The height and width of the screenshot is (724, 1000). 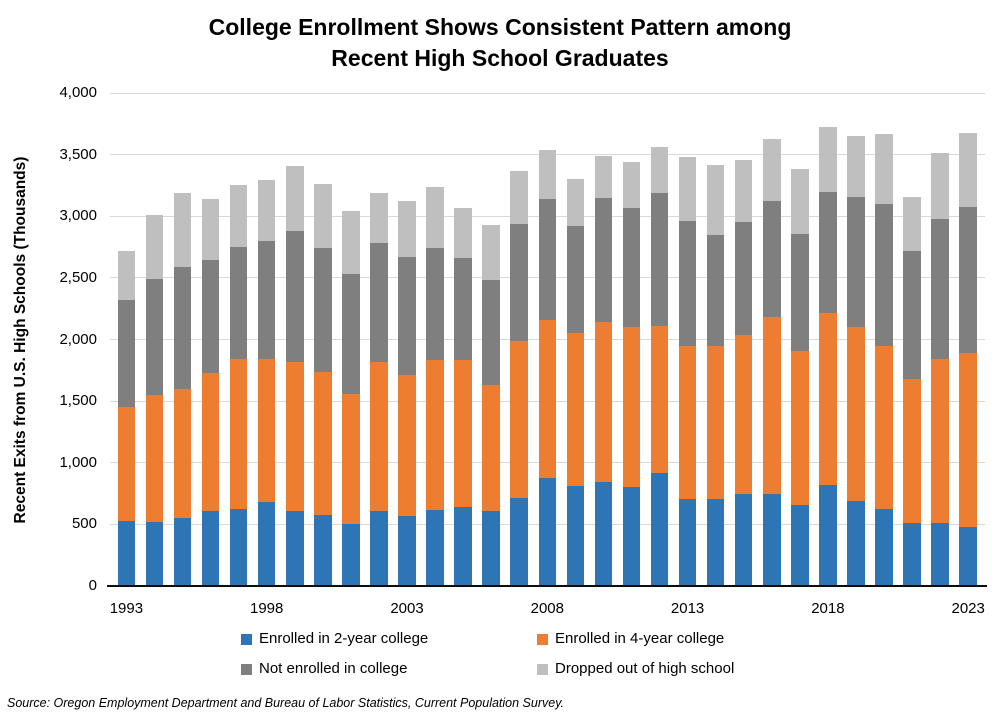 I want to click on bar-2021, so click(x=912, y=339).